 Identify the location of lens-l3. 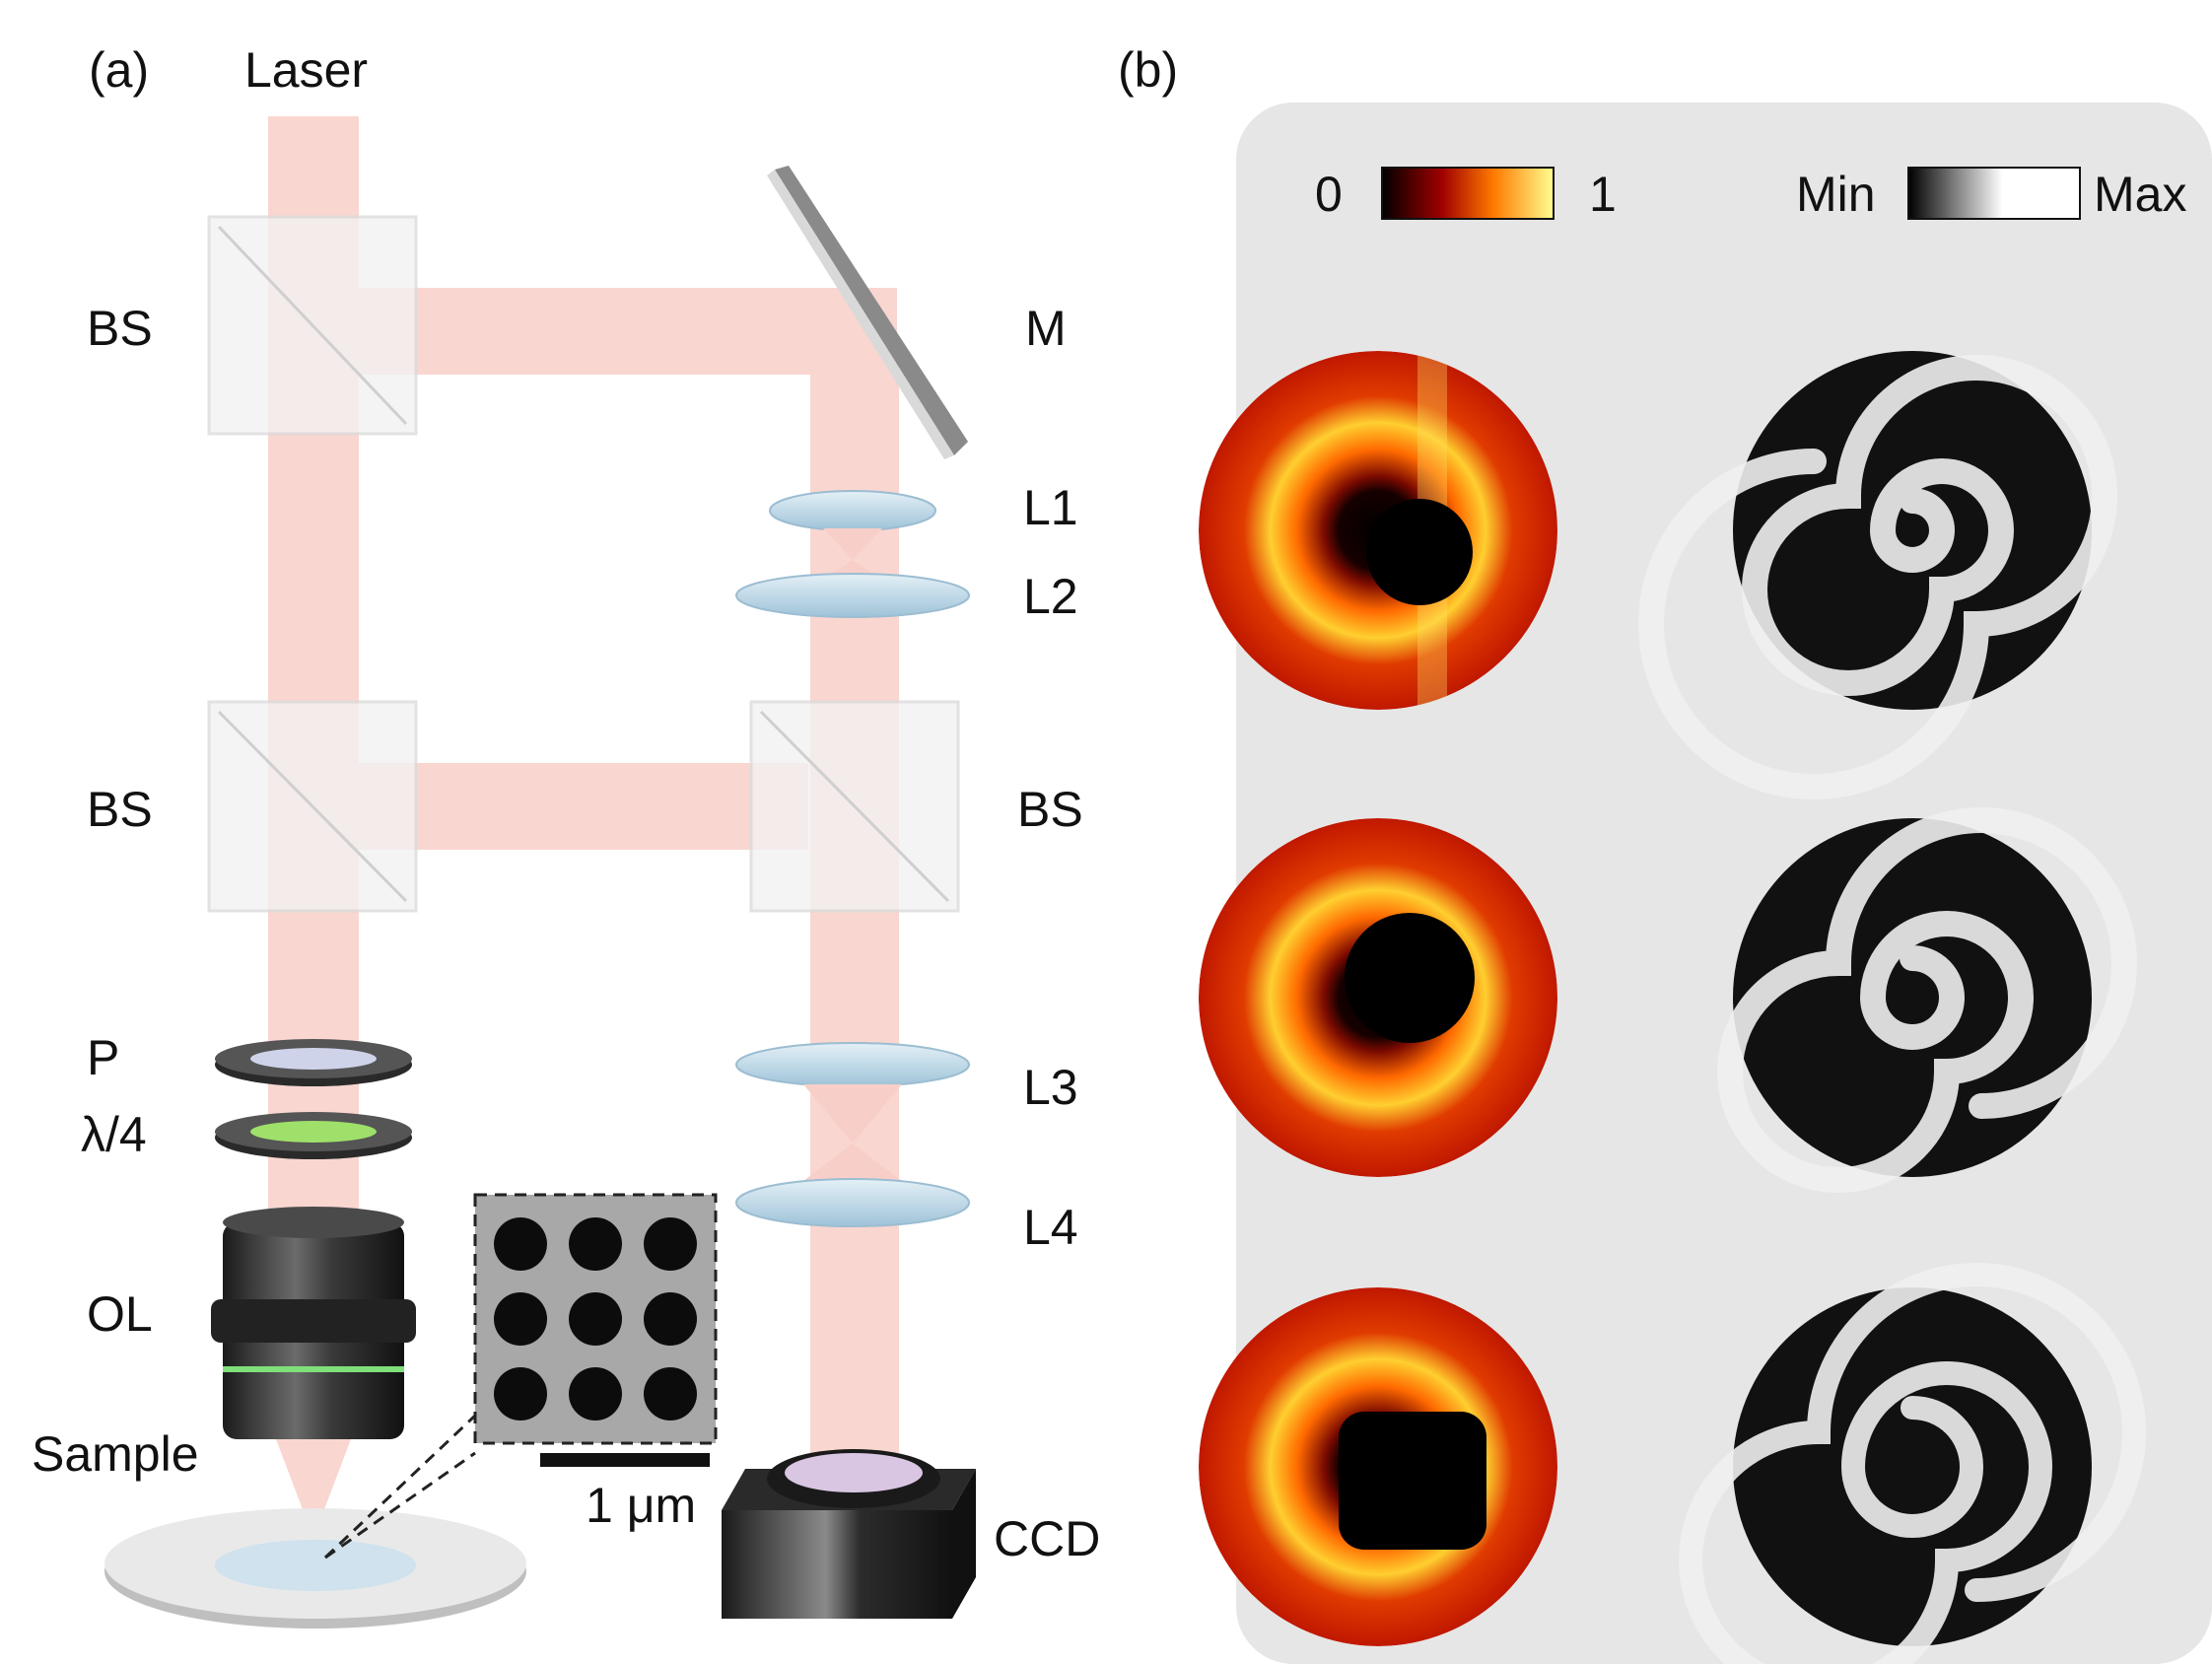
(853, 1064).